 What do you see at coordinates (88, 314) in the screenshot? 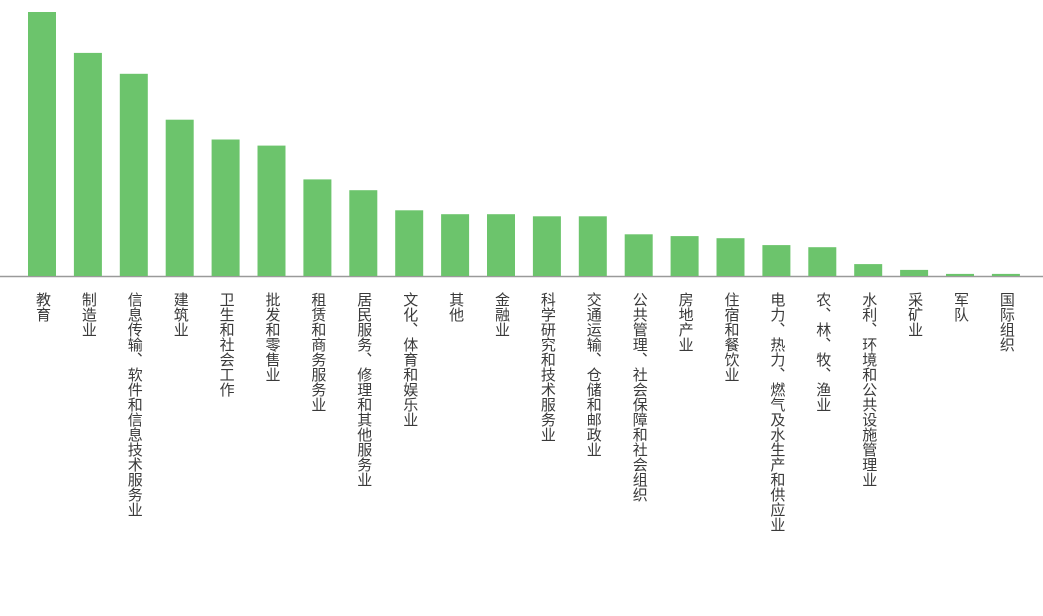
I see `category-label-1: 制造业` at bounding box center [88, 314].